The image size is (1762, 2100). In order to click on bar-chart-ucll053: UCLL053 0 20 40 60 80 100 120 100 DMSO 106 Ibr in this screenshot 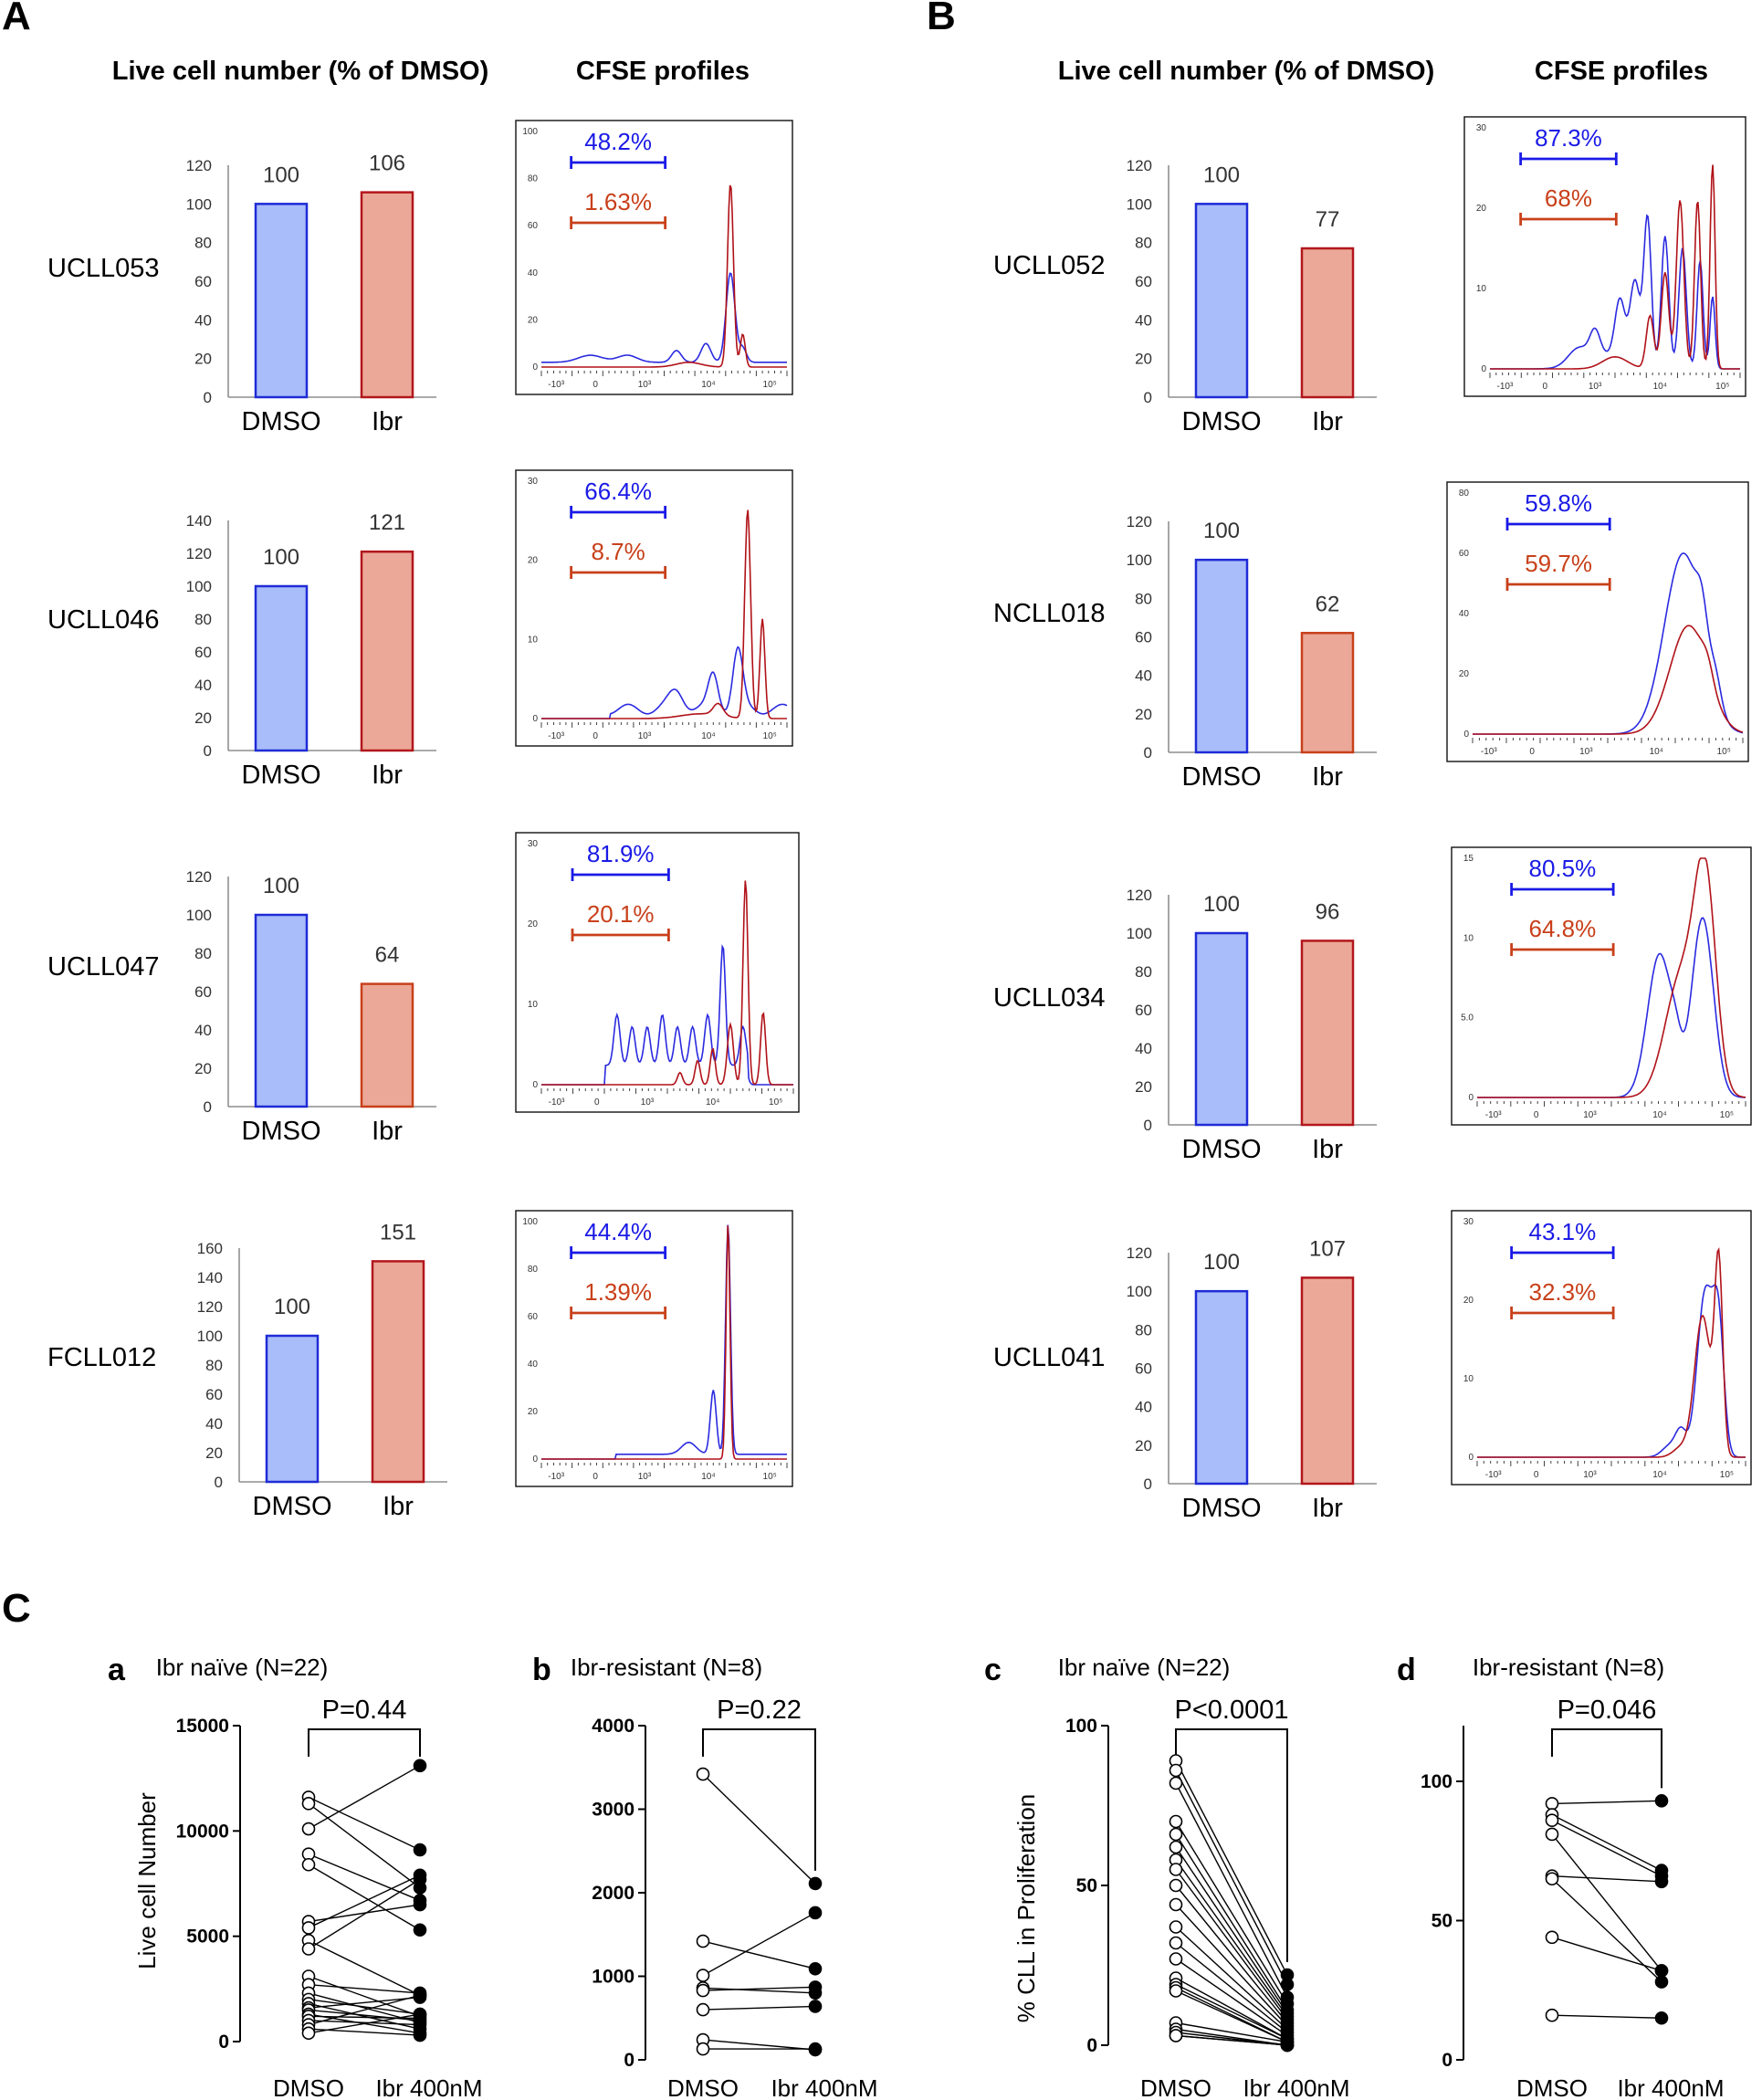, I will do `click(241, 294)`.